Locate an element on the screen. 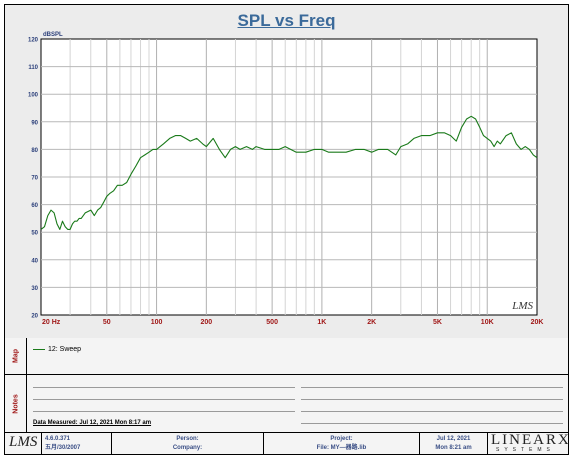  project-cell: Project: File: MY—器路.lib is located at coordinates (342, 443).